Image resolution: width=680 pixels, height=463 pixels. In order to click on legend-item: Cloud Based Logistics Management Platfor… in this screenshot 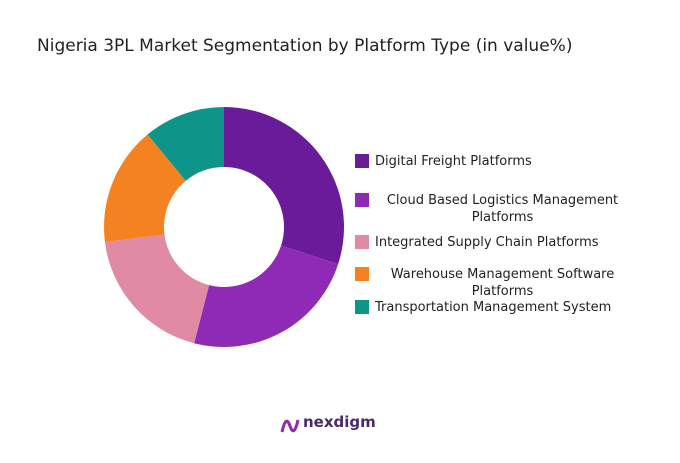, I will do `click(505, 209)`.